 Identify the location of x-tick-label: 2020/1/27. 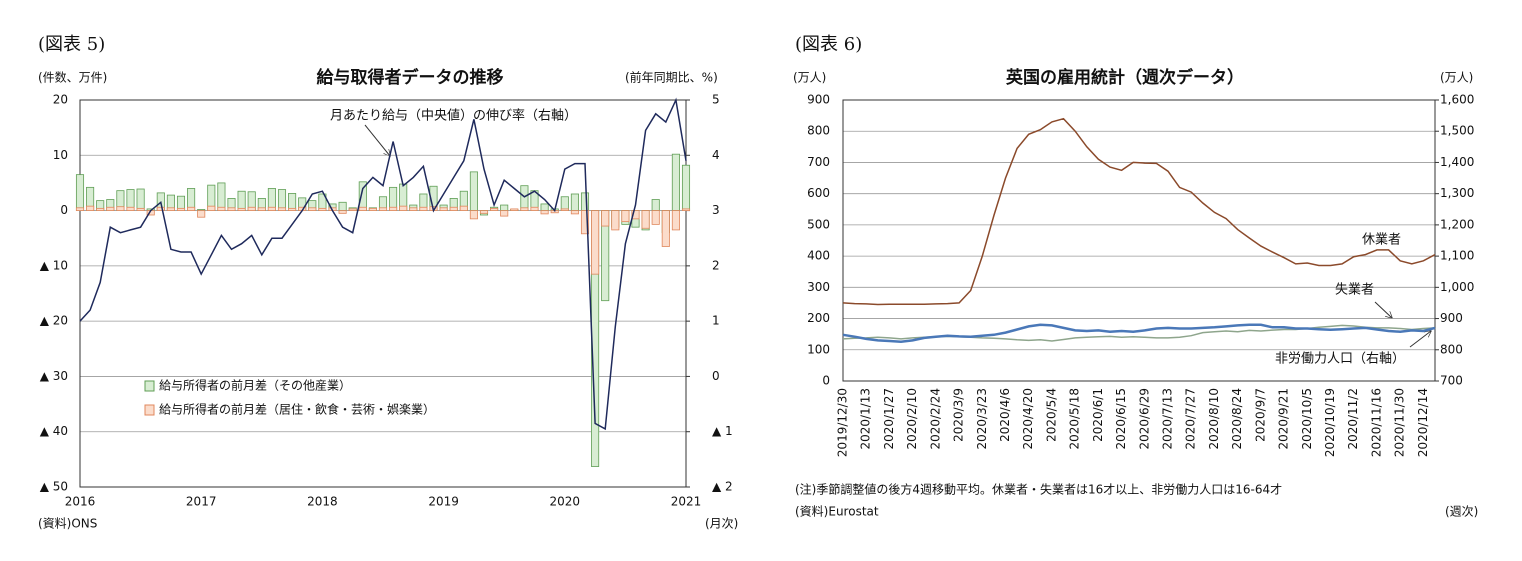
(889, 419).